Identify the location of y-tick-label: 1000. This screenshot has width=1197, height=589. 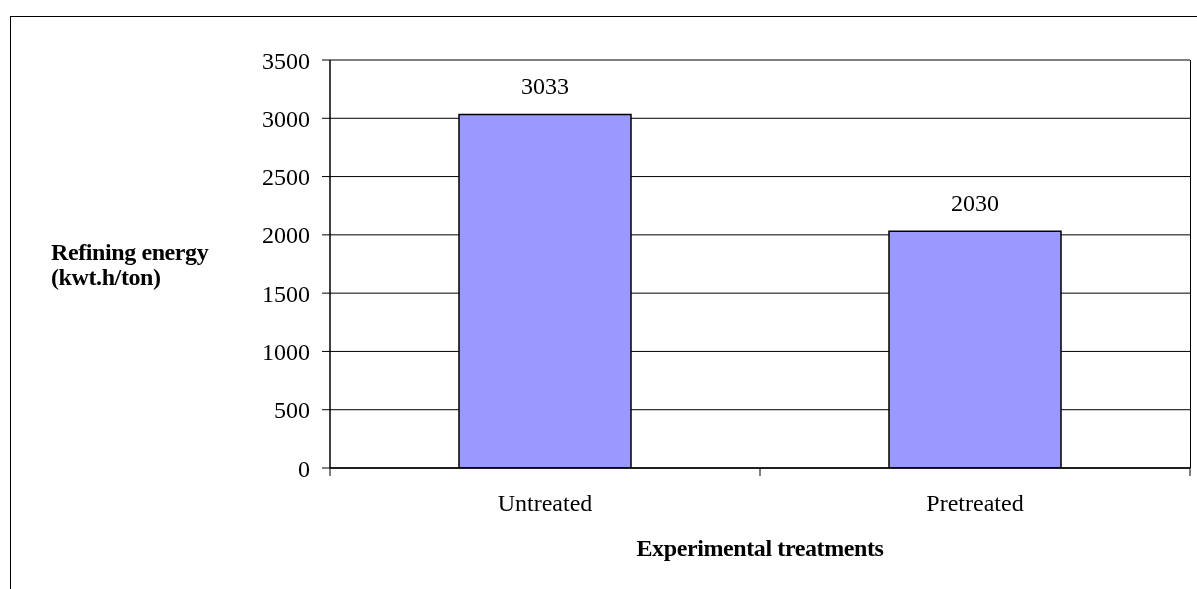
(286, 351).